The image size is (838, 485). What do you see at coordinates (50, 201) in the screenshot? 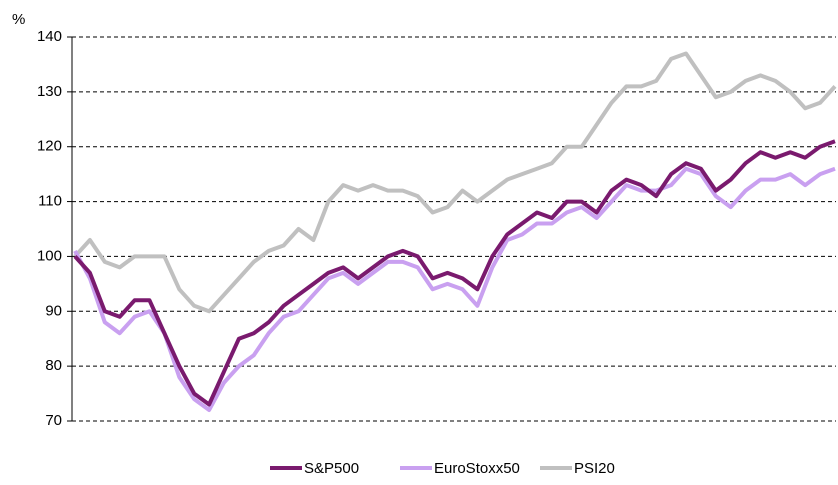
I see `y-tick-label: 110` at bounding box center [50, 201].